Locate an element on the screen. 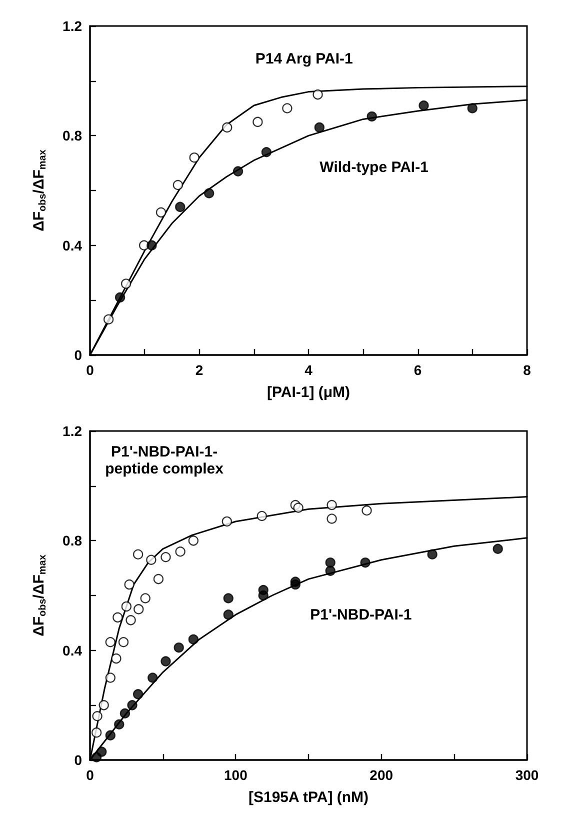 Image resolution: width=573 pixels, height=827 pixels. x-tick-label: 4 is located at coordinates (308, 370).